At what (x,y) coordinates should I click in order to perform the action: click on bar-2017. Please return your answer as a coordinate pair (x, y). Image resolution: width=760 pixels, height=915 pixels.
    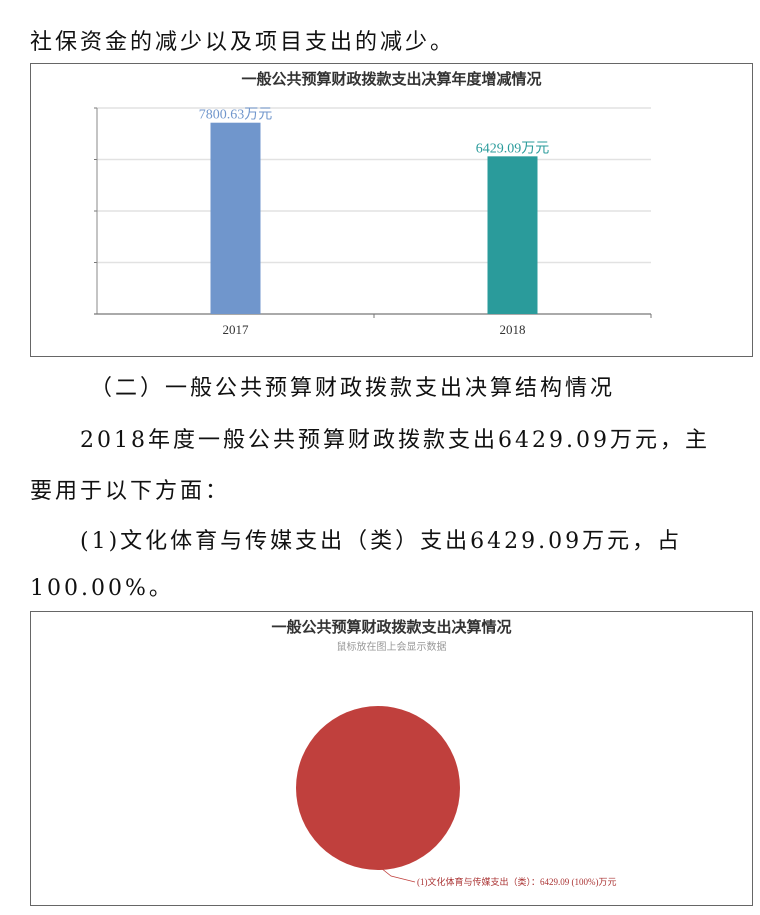
    Looking at the image, I should click on (235, 218).